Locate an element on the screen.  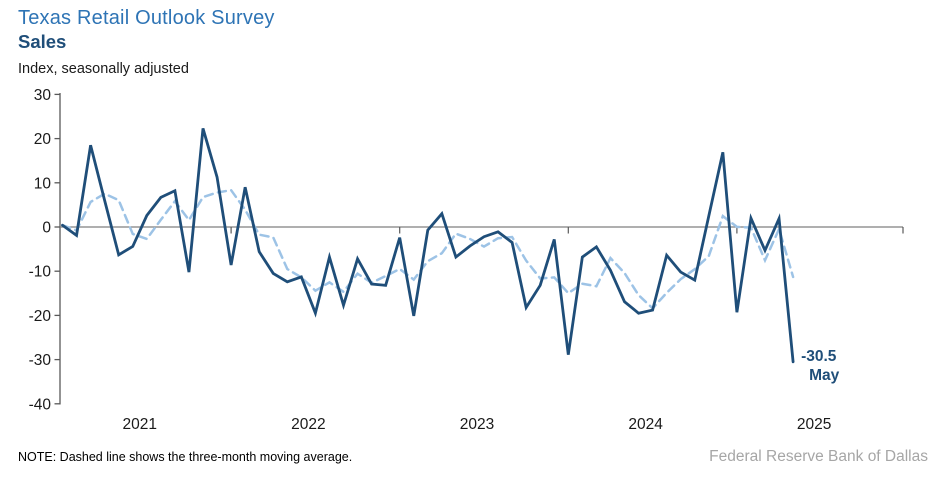
y-axis-tick-label: 30 is located at coordinates (43, 95).